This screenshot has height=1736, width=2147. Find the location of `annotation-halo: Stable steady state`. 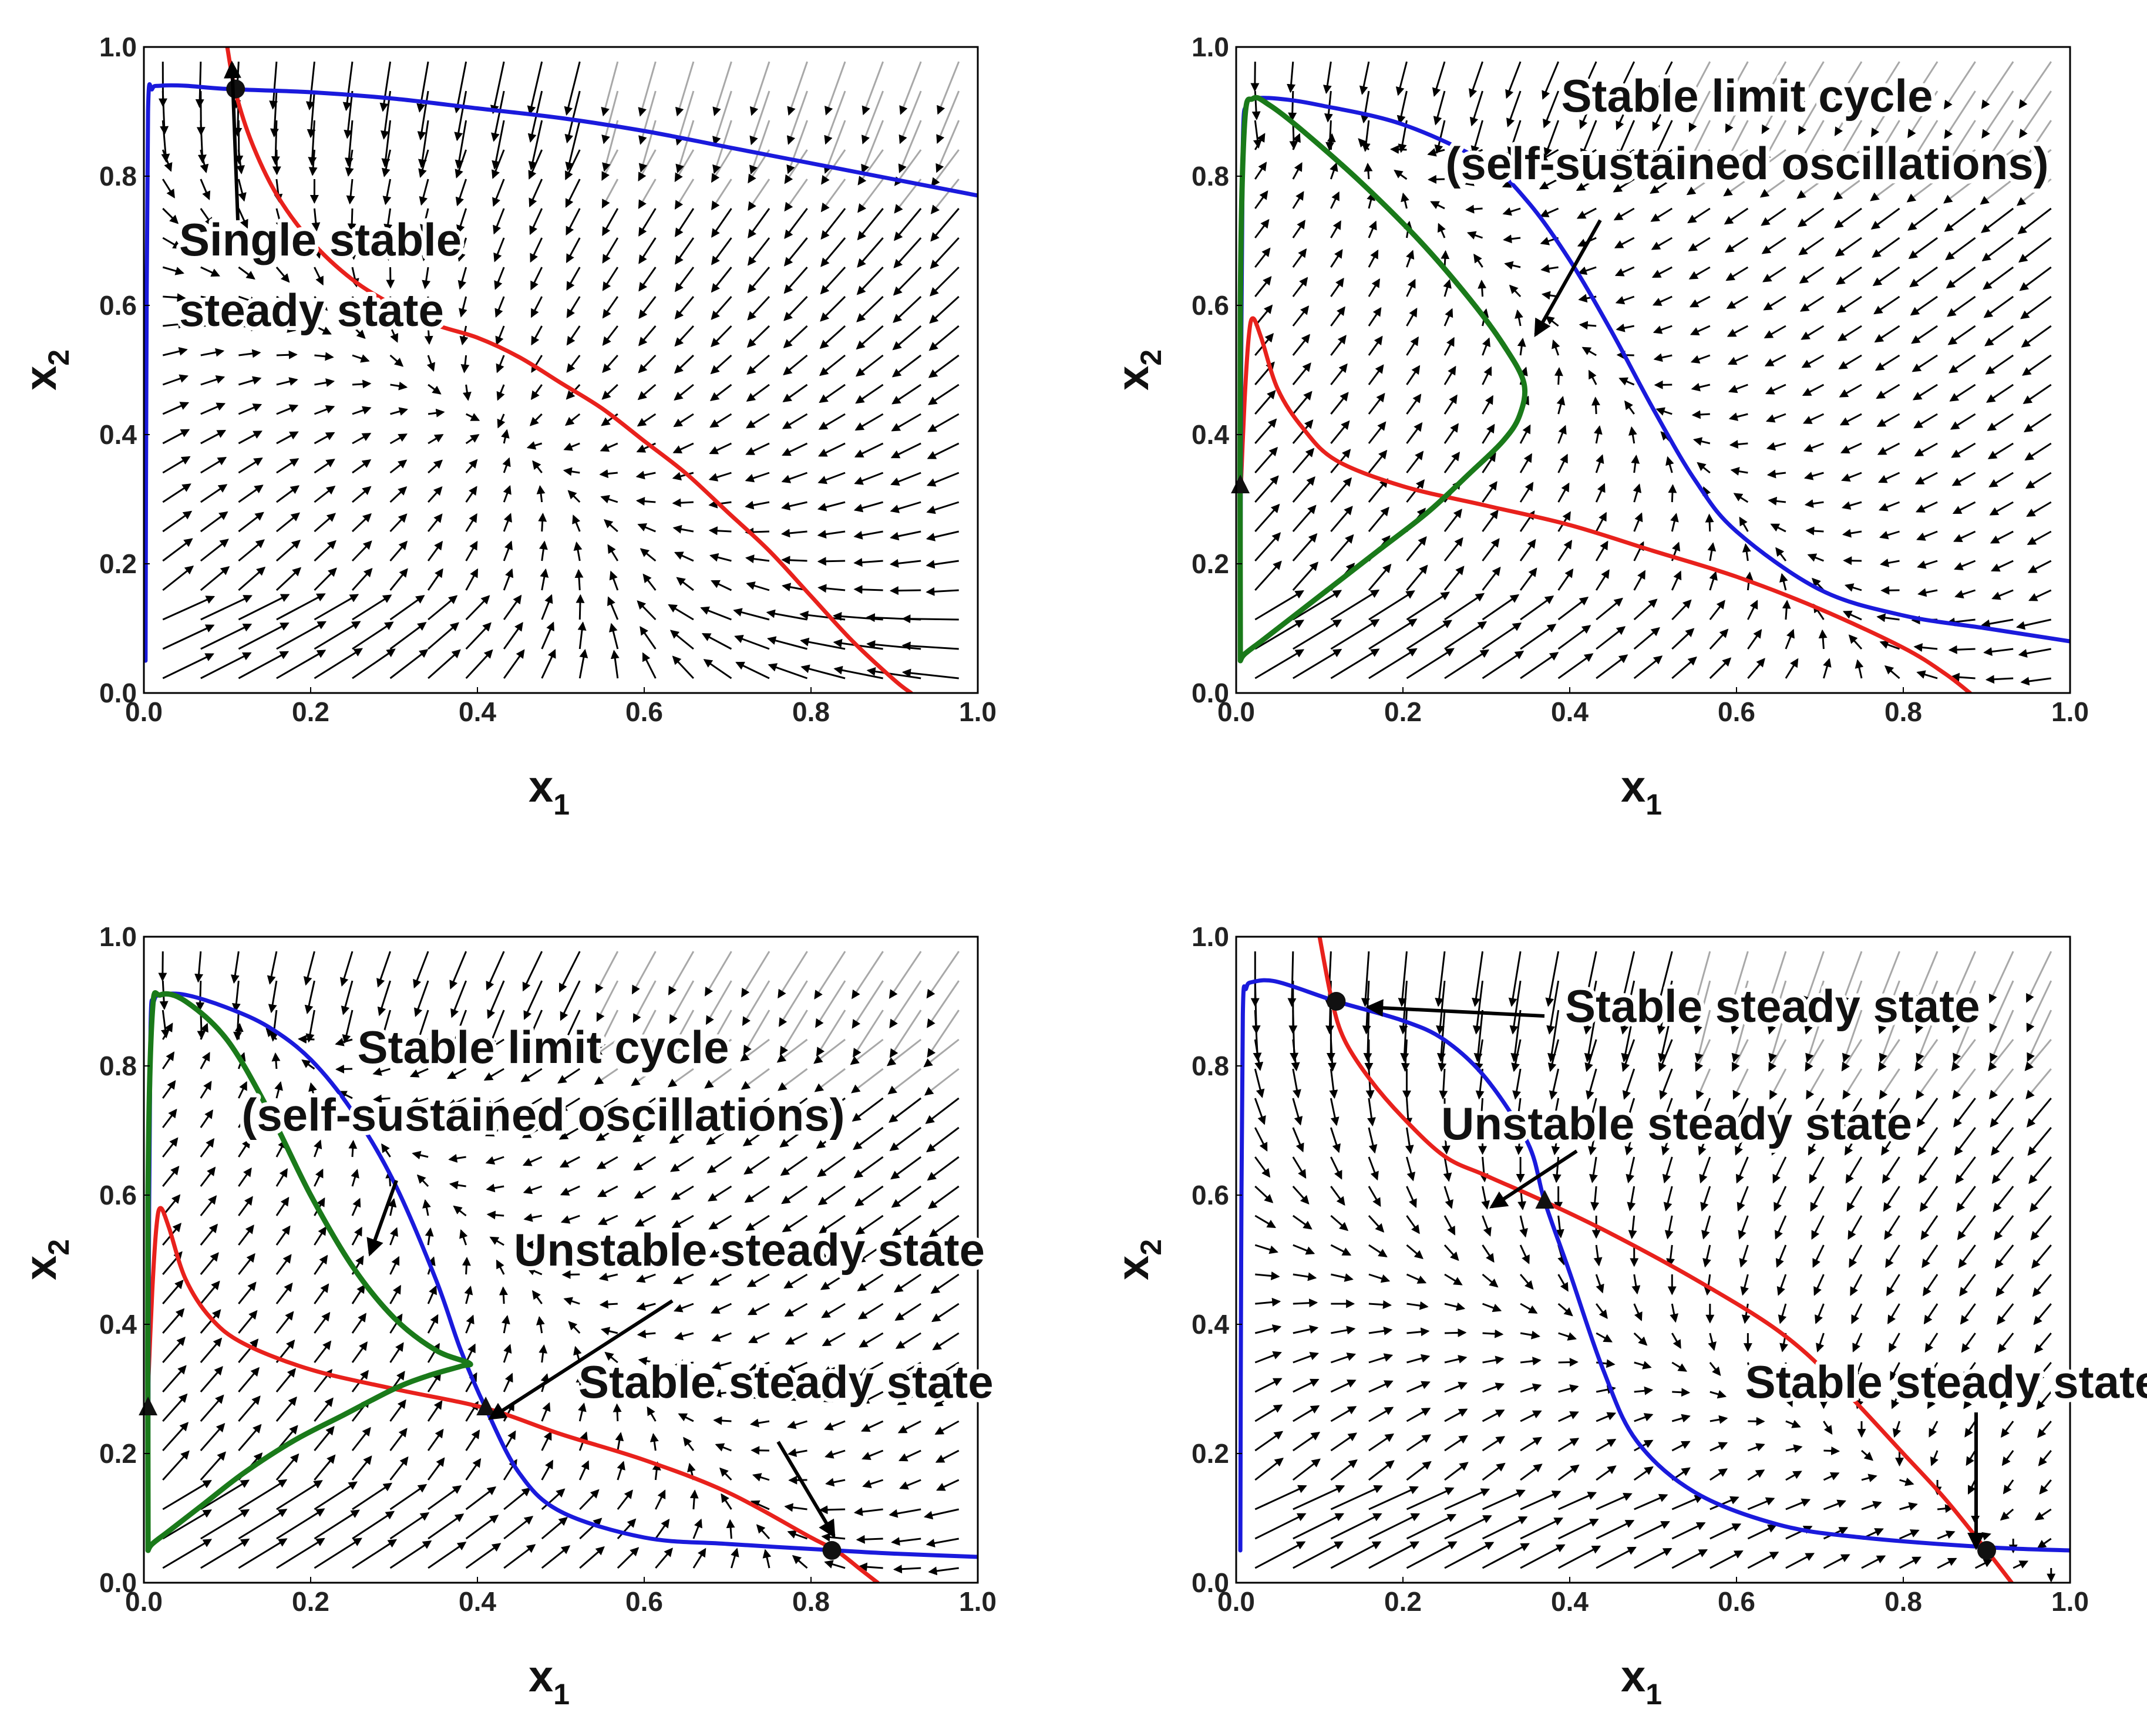

annotation-halo: Stable steady state is located at coordinates (1773, 1006).